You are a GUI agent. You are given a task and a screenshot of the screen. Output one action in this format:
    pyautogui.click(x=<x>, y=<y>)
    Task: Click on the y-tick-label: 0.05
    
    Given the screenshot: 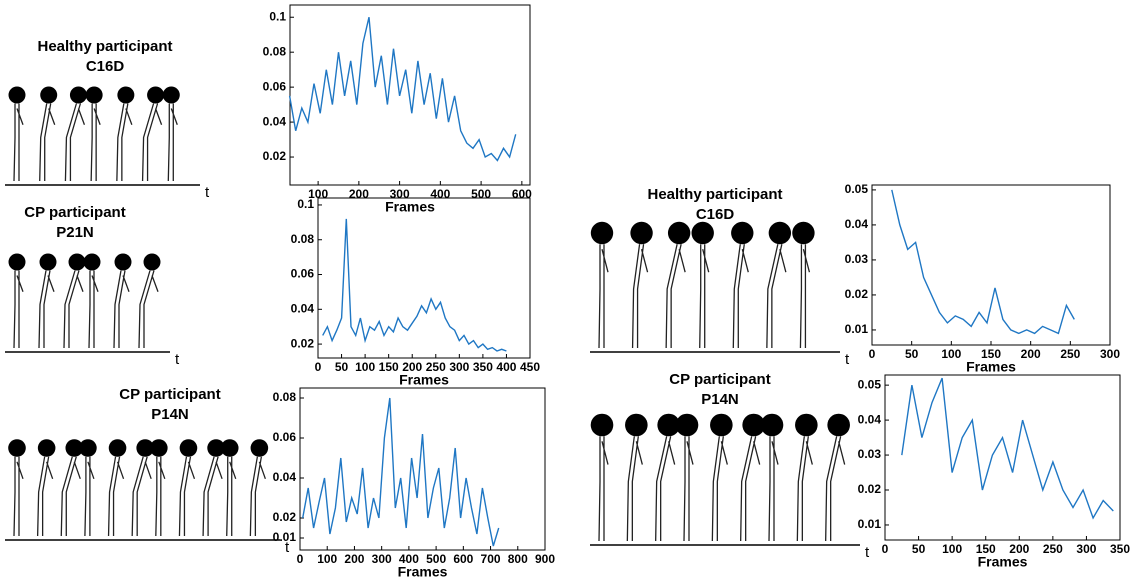 What is the action you would take?
    pyautogui.click(x=857, y=189)
    